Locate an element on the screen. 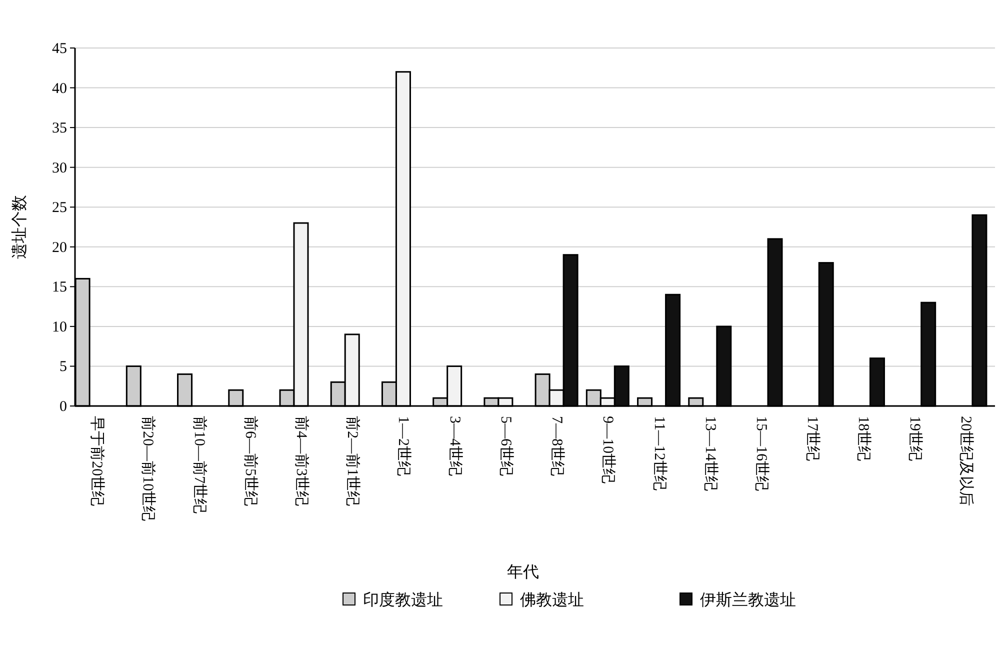  x-tick-label: 7—8世纪 is located at coordinates (557, 446).